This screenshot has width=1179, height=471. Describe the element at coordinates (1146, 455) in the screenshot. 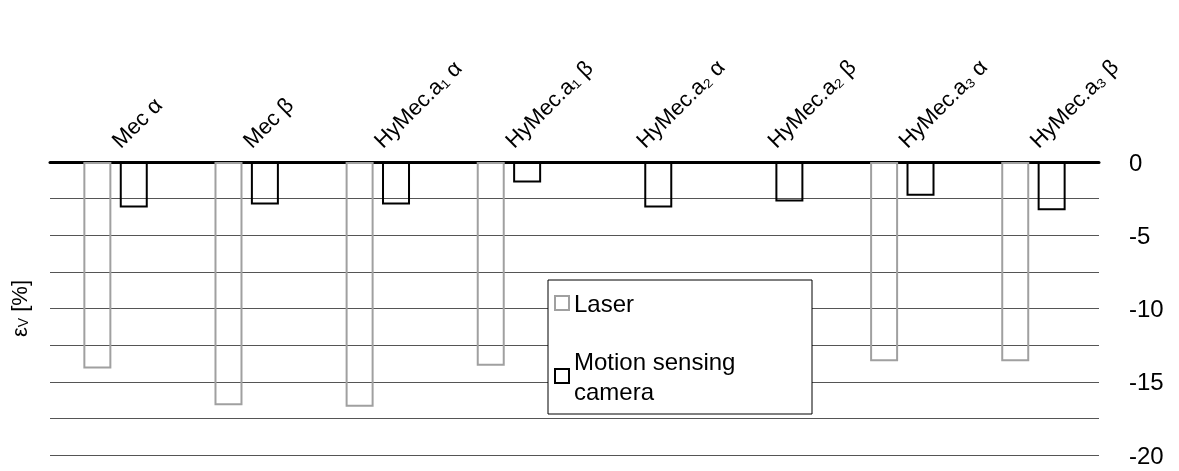

I see `y-tick-label: -20` at that location.